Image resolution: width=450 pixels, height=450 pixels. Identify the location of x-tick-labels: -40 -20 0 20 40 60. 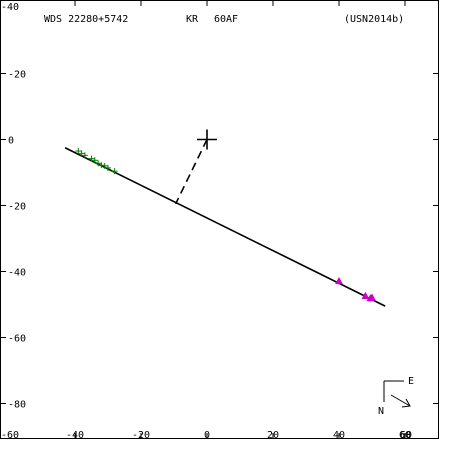
(238, 435).